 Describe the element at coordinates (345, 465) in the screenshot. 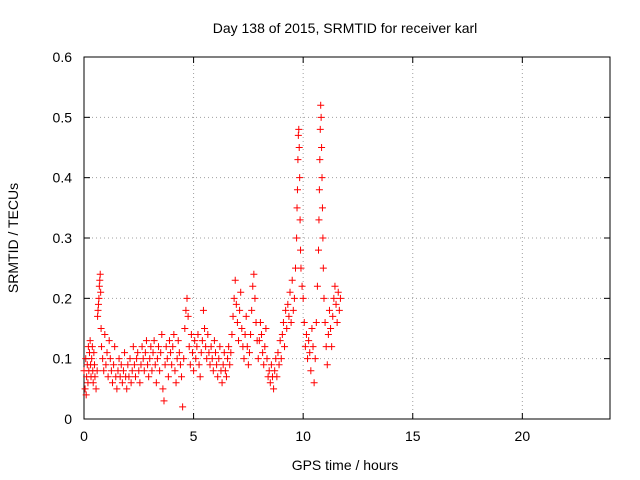

I see `x-axis-label: GPS time / hours` at that location.